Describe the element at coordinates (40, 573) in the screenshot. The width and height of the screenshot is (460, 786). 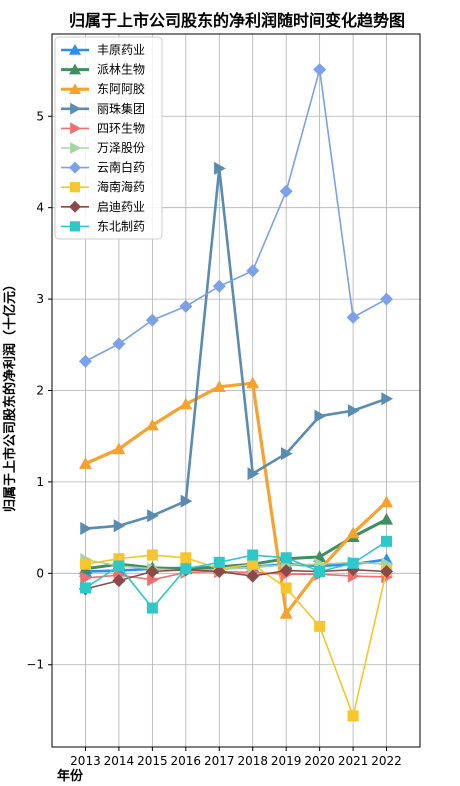
I see `y-tick-label: 0` at that location.